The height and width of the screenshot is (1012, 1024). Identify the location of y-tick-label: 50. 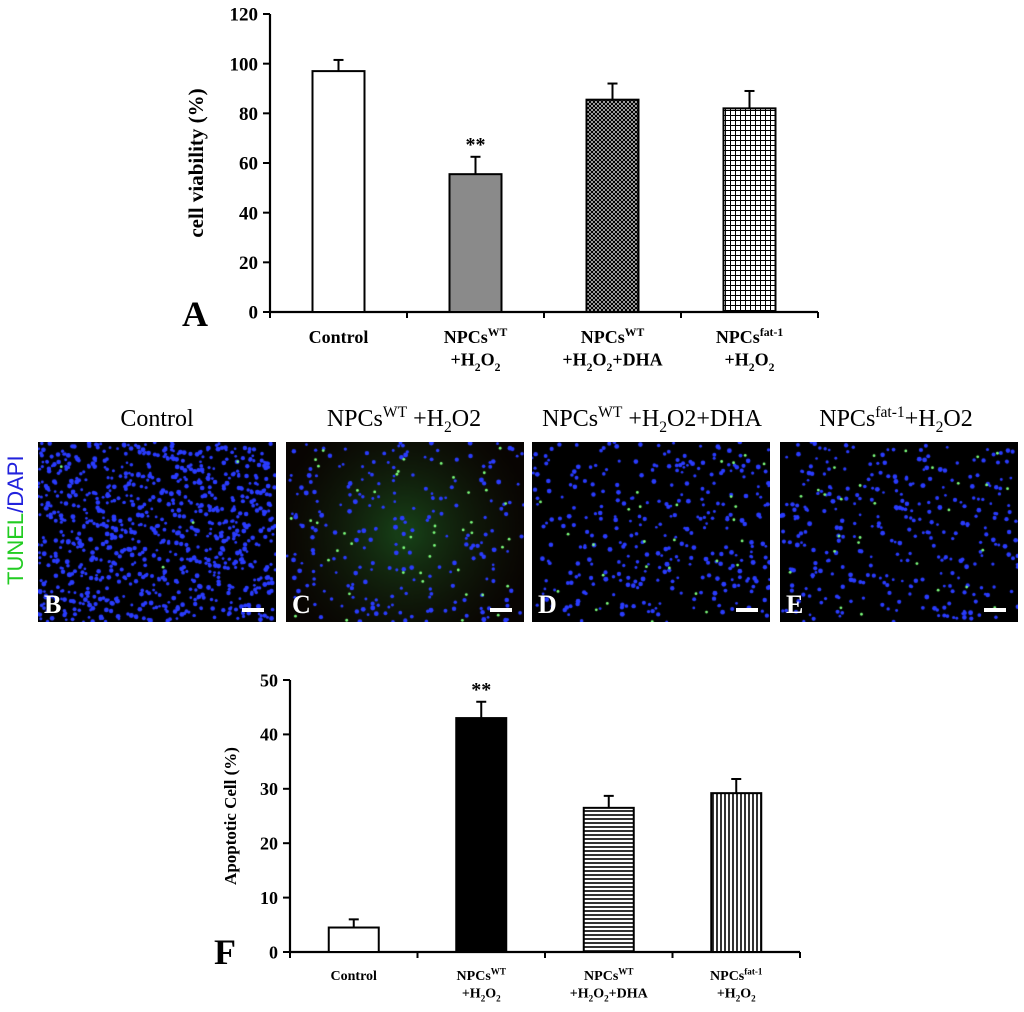
(269, 680).